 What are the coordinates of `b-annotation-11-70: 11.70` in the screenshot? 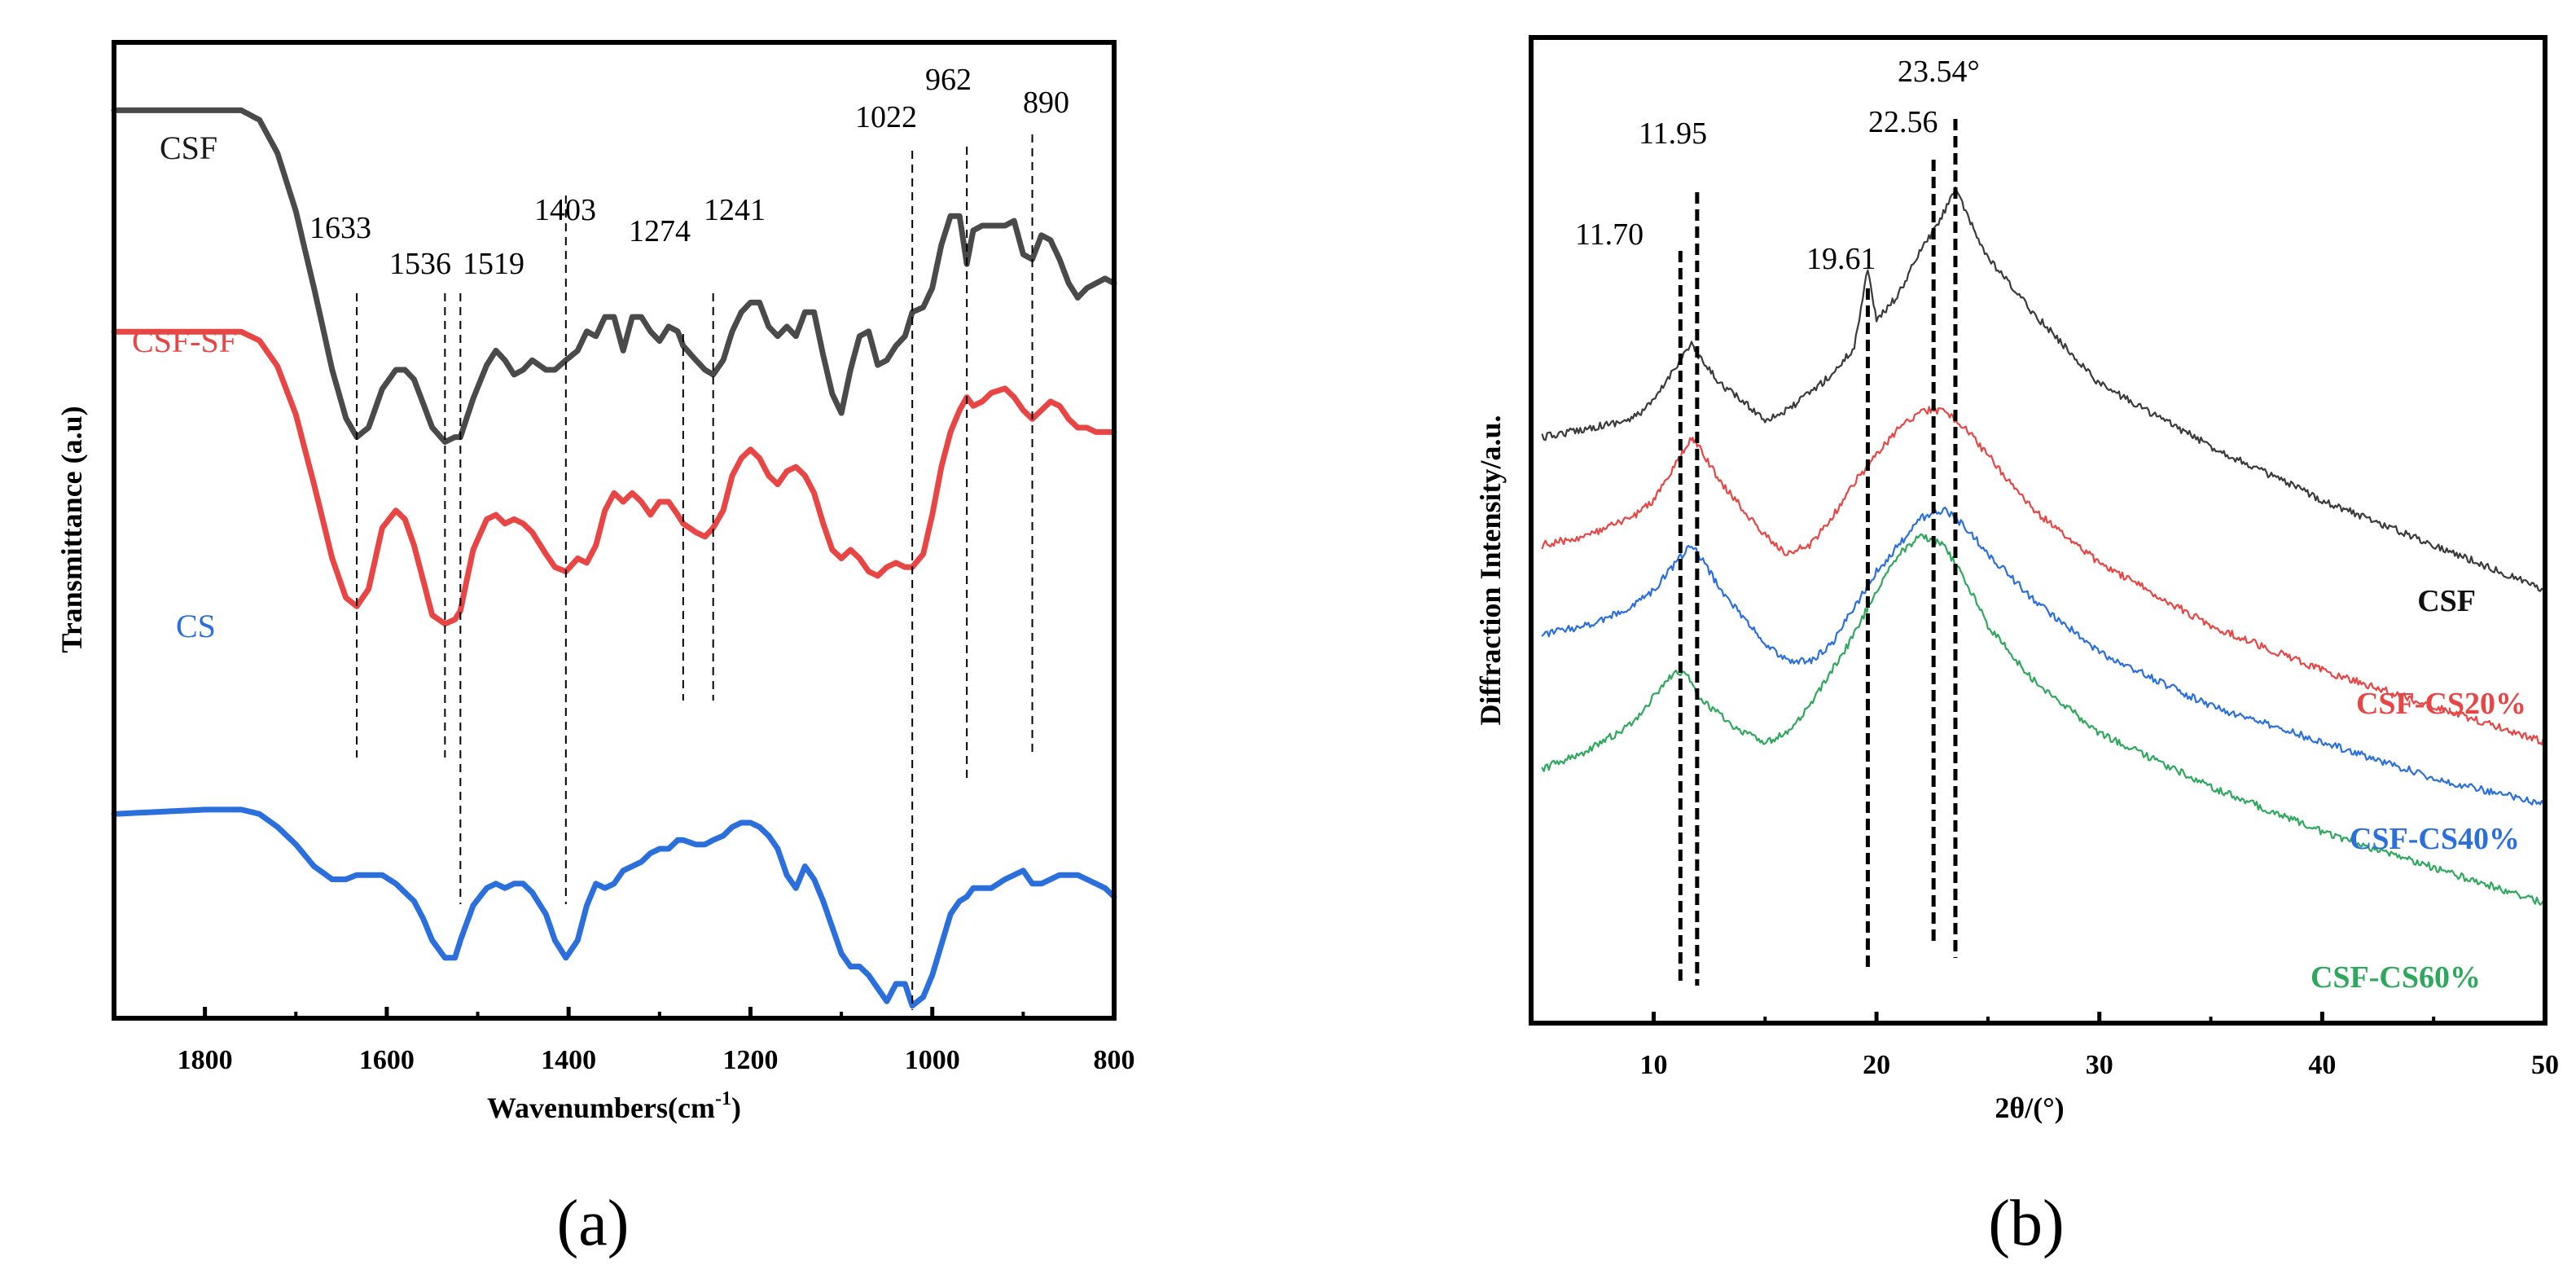 It's located at (1609, 234).